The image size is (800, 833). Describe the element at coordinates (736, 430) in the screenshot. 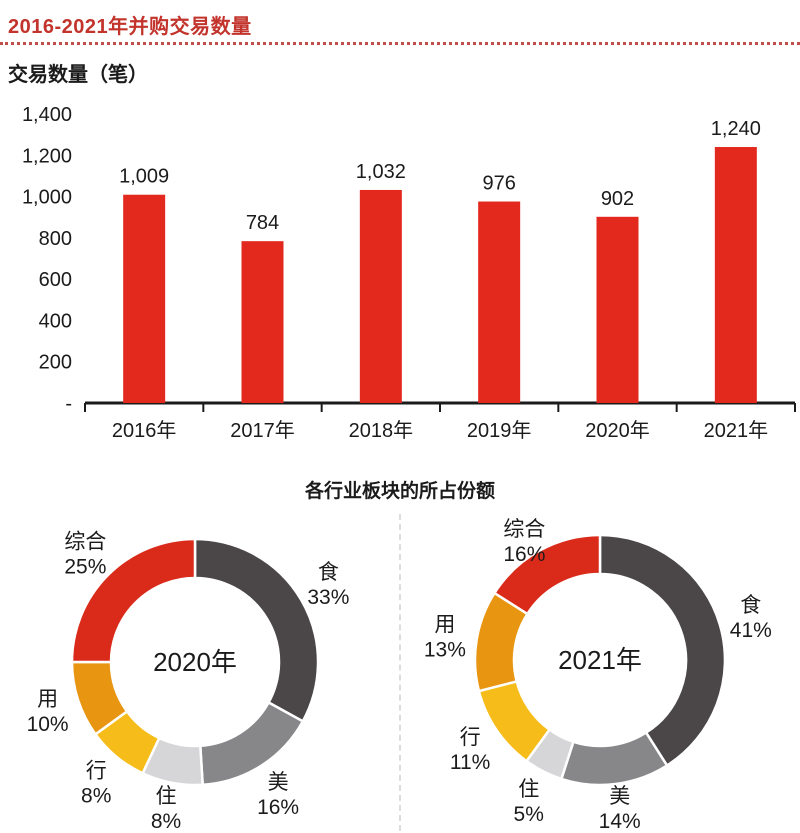

I see `x-axis-category-label: 2021年` at that location.